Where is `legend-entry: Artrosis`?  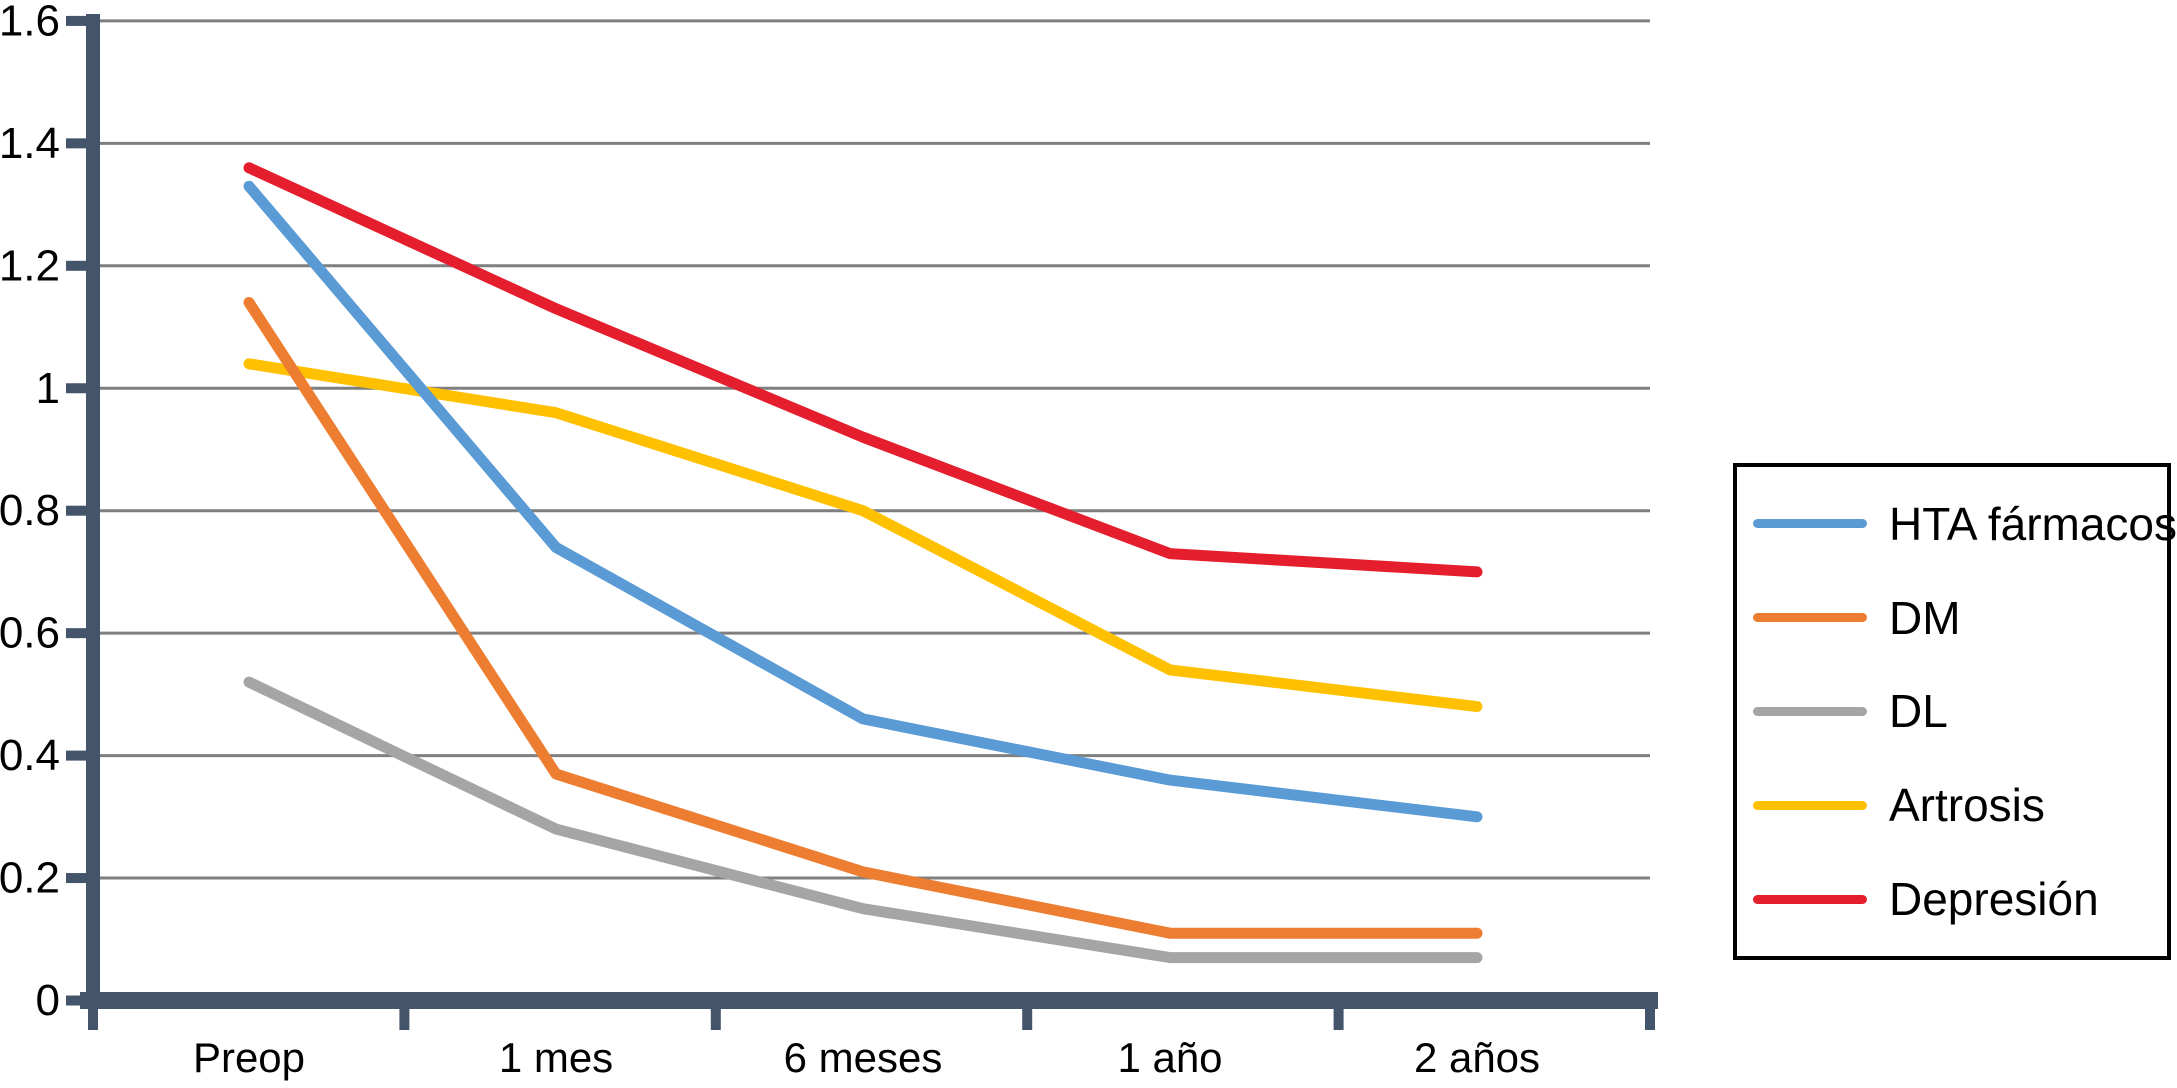 legend-entry: Artrosis is located at coordinates (1955, 805).